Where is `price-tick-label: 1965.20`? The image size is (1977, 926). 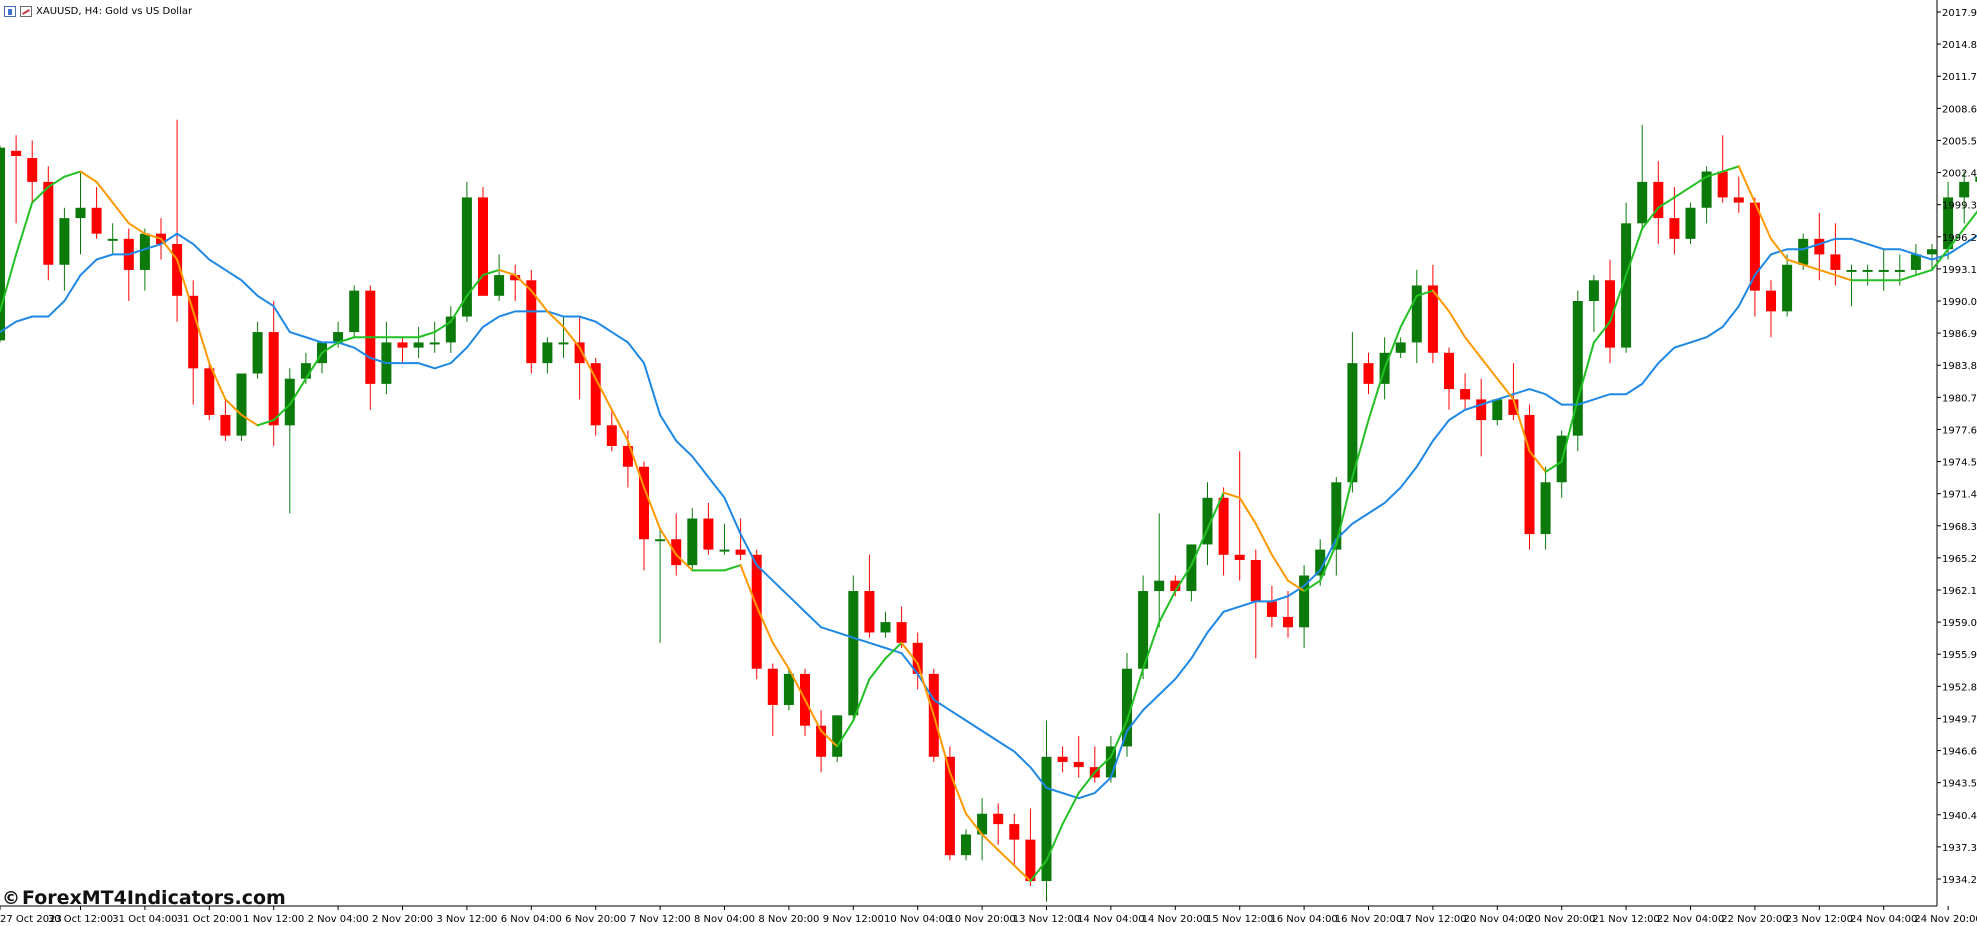
price-tick-label: 1965.20 is located at coordinates (1959, 559).